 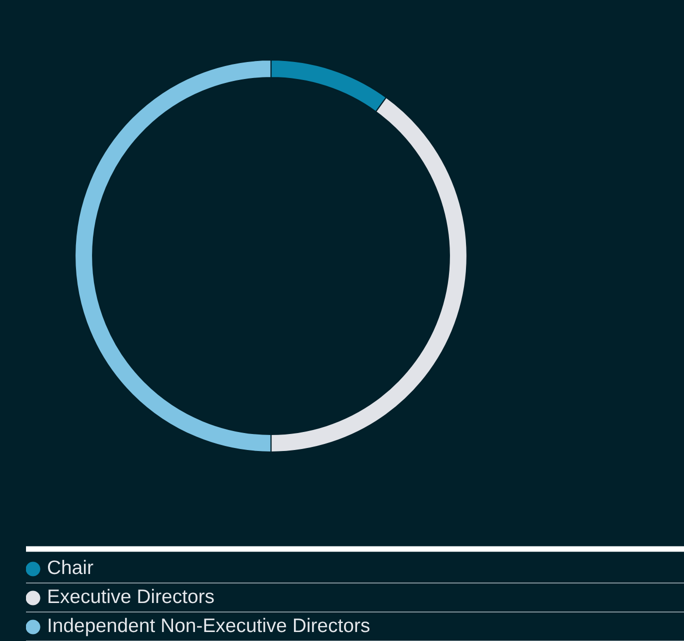 I want to click on legend-label: Independent Non-Executive Directors, so click(x=209, y=627).